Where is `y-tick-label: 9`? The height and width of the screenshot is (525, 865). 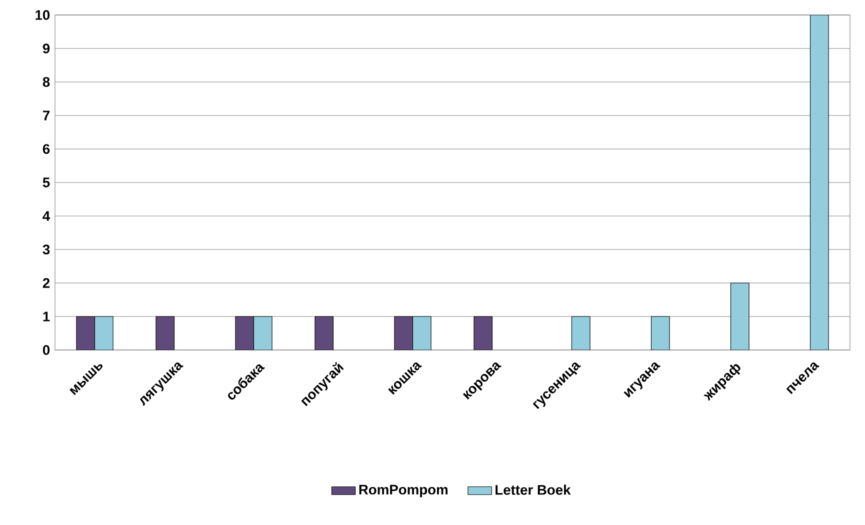
y-tick-label: 9 is located at coordinates (46, 49).